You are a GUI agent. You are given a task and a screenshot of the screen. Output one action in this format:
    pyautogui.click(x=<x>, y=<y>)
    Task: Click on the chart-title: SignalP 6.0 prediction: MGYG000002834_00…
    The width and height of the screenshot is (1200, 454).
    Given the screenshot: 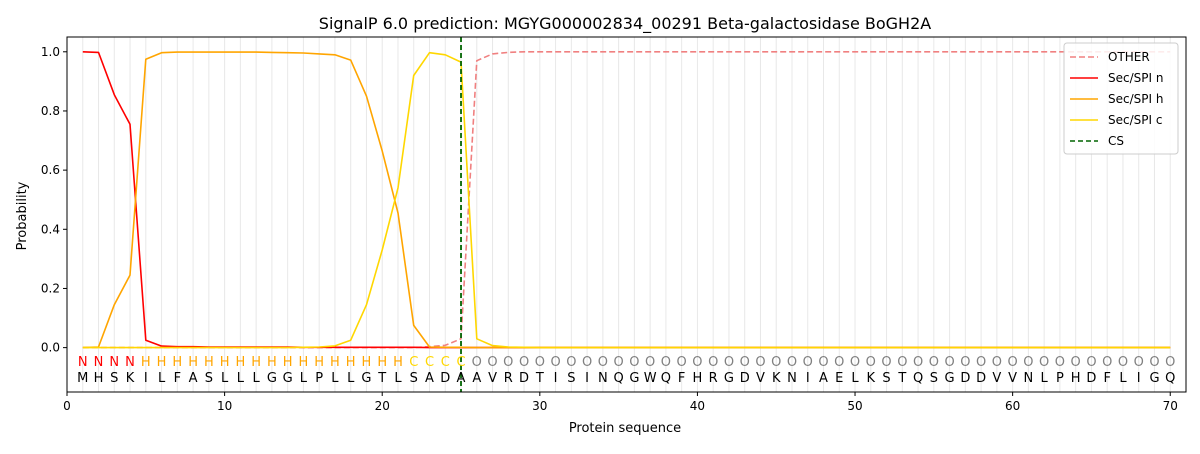 What is the action you would take?
    pyautogui.click(x=625, y=24)
    